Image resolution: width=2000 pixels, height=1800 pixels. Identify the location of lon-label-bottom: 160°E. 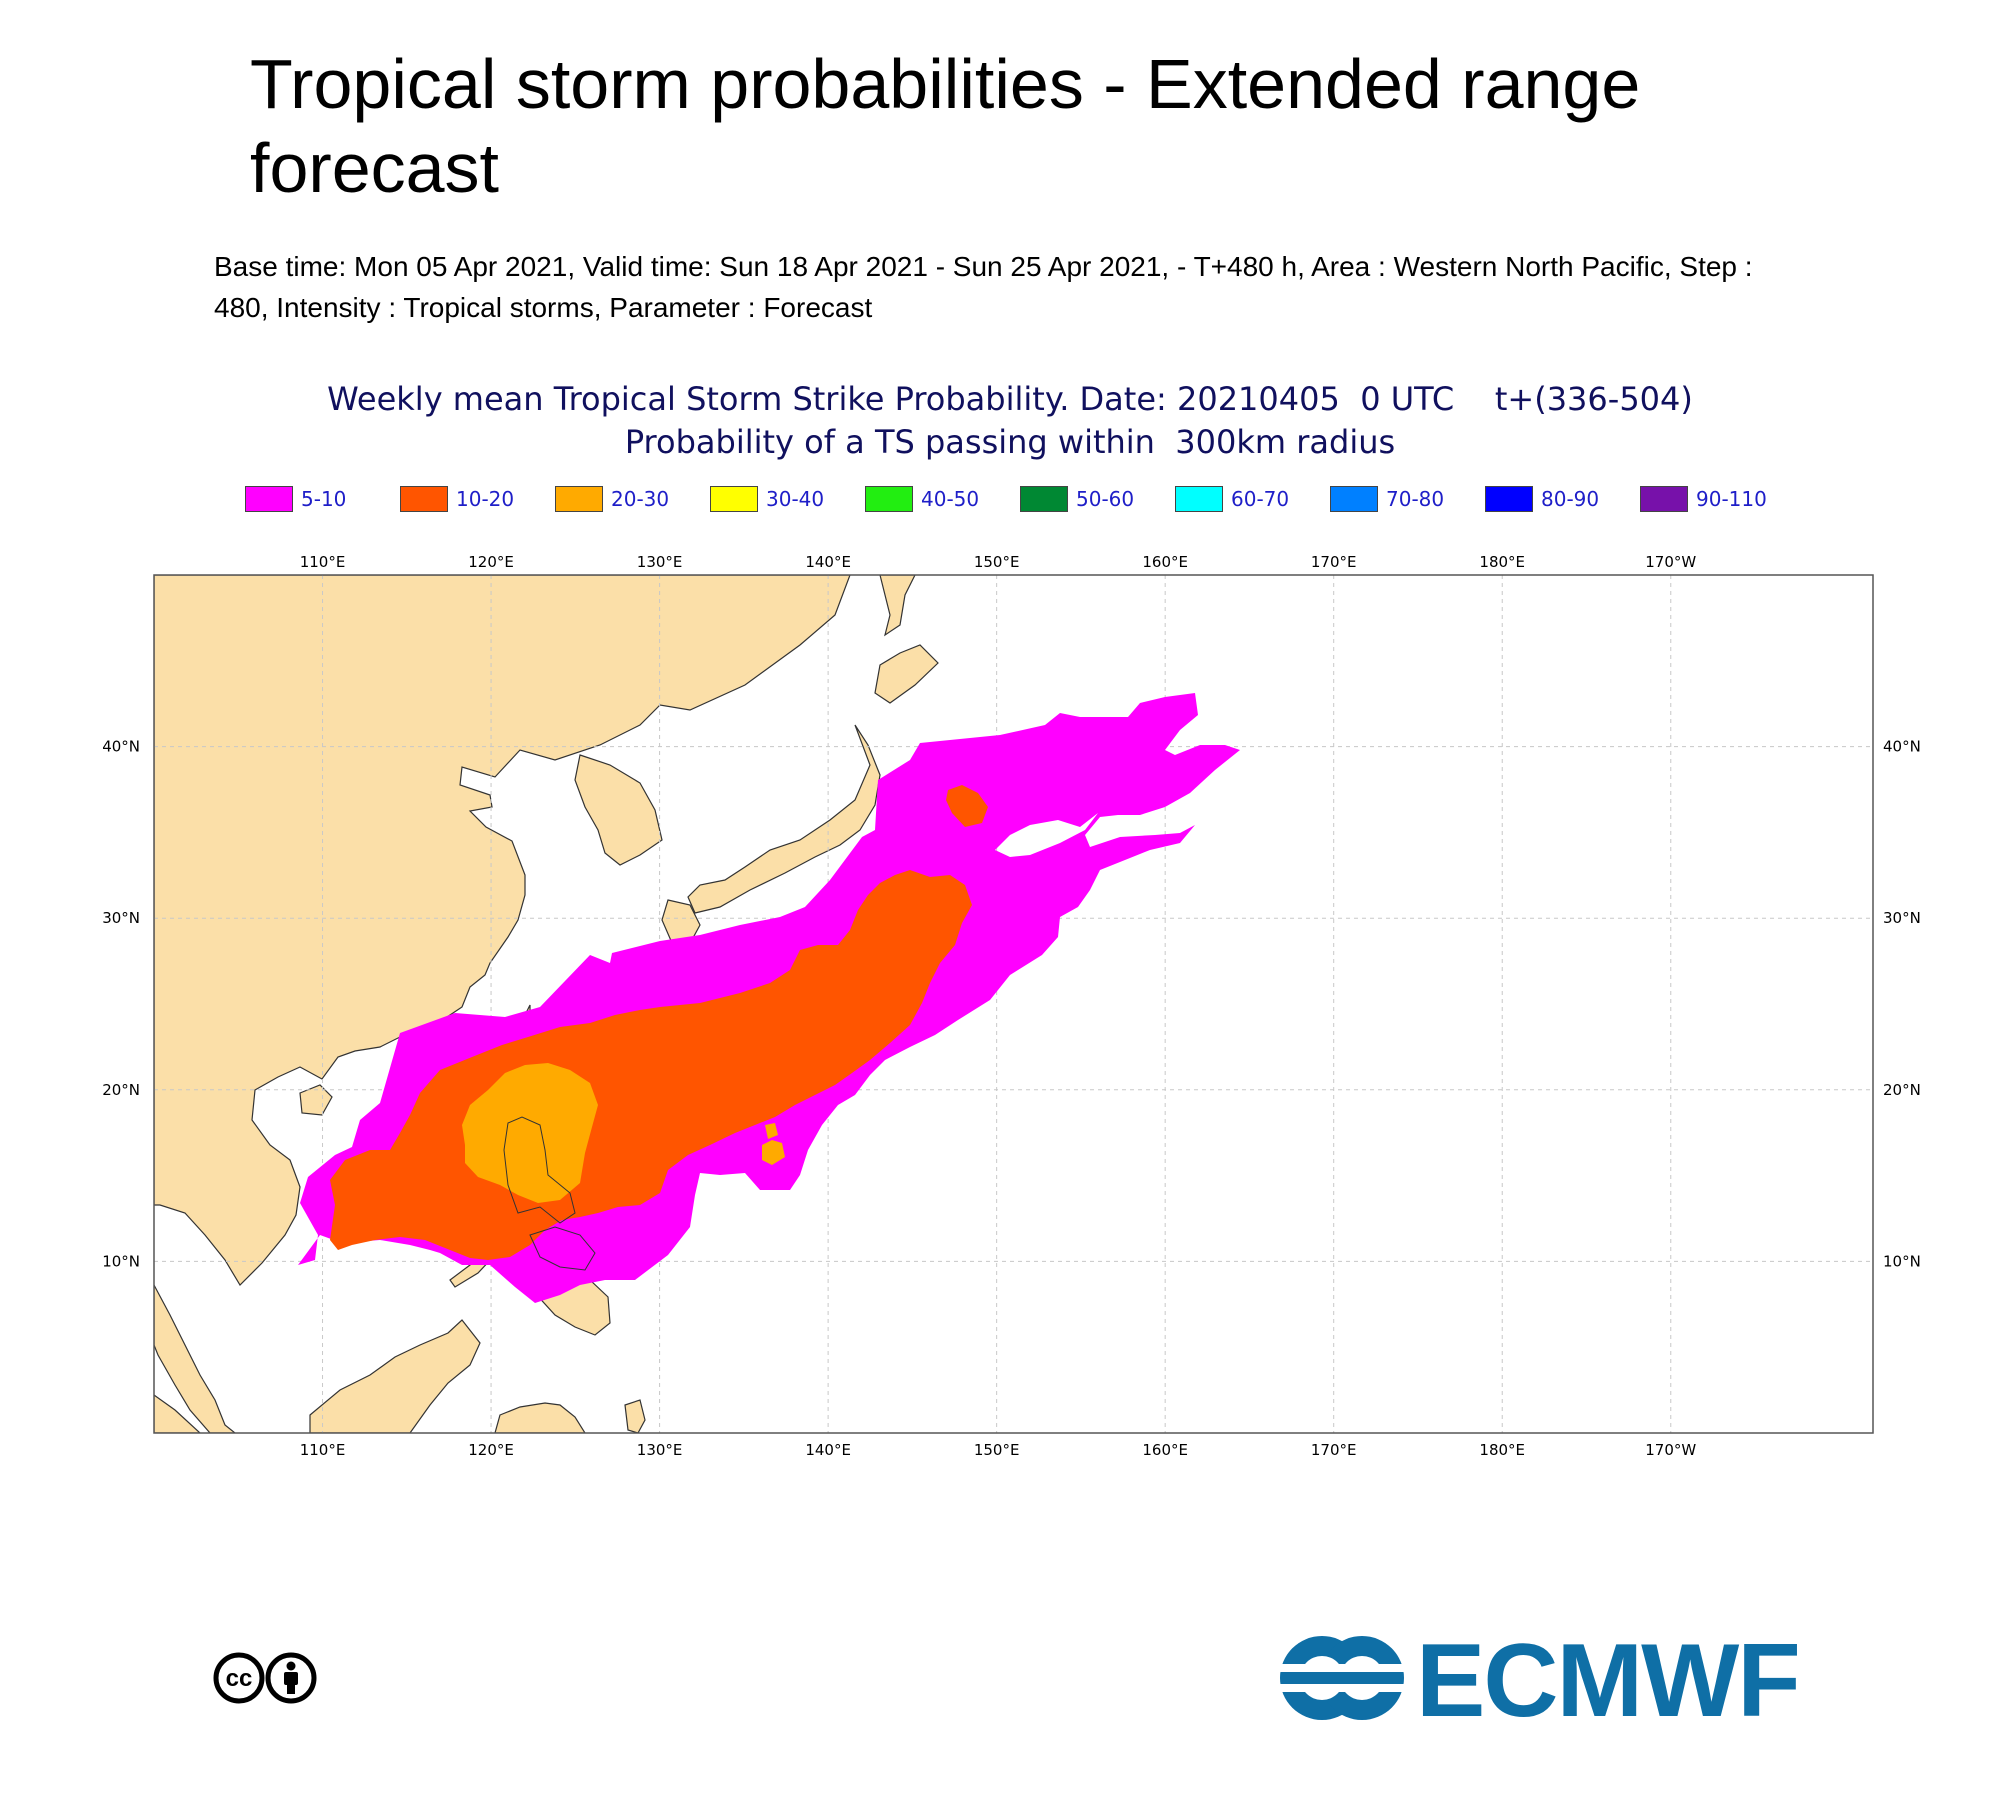
(1165, 1450).